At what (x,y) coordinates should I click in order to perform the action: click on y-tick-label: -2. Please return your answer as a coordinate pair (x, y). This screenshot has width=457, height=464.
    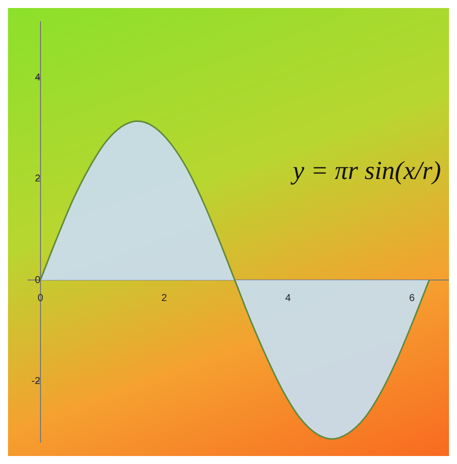
    Looking at the image, I should click on (36, 382).